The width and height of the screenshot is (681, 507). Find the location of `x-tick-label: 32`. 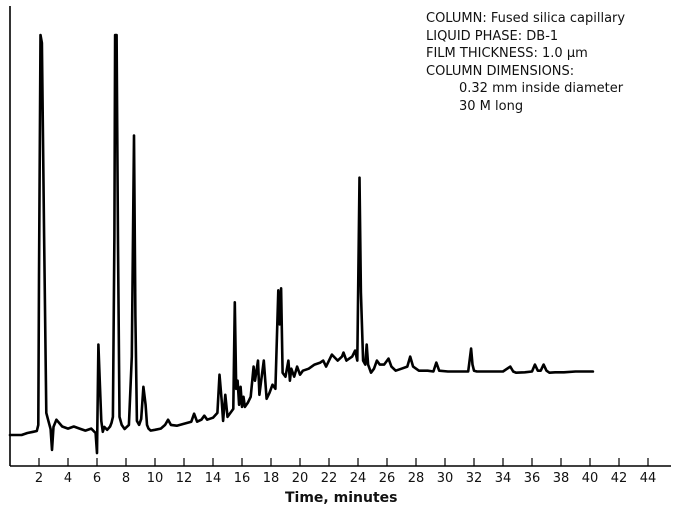

x-tick-label: 32 is located at coordinates (474, 478).